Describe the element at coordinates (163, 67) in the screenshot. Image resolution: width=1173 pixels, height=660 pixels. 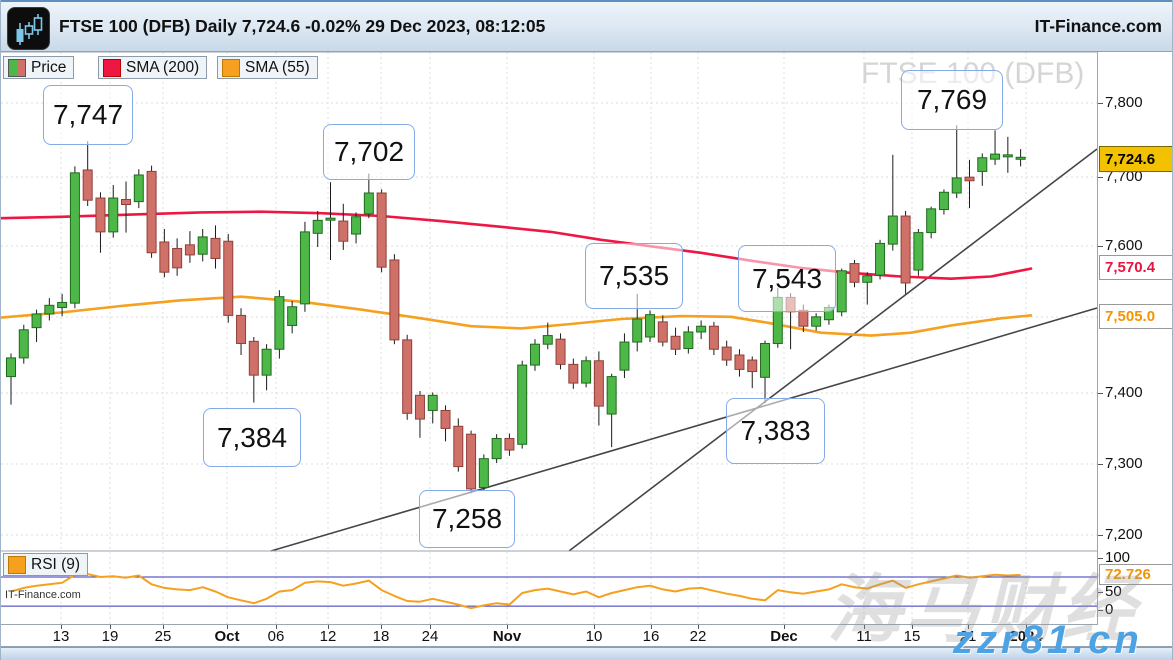
I see `legend-sma200-label: SMA (200)` at that location.